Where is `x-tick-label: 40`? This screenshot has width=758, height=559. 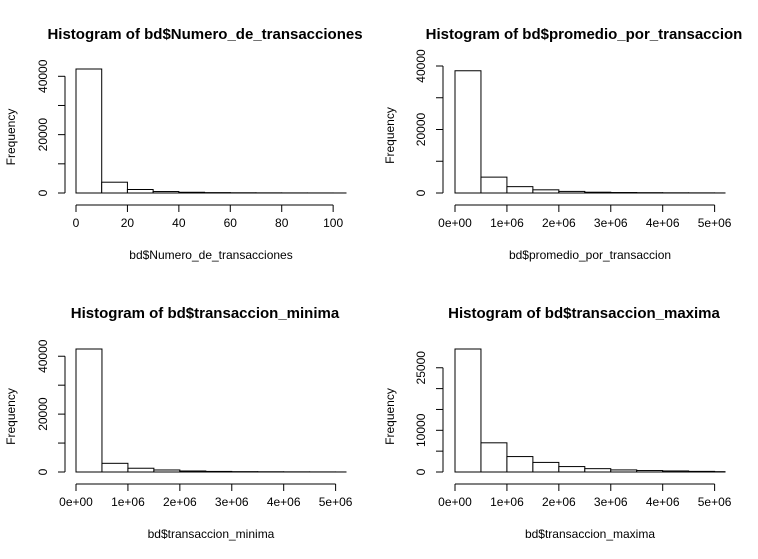 x-tick-label: 40 is located at coordinates (179, 223).